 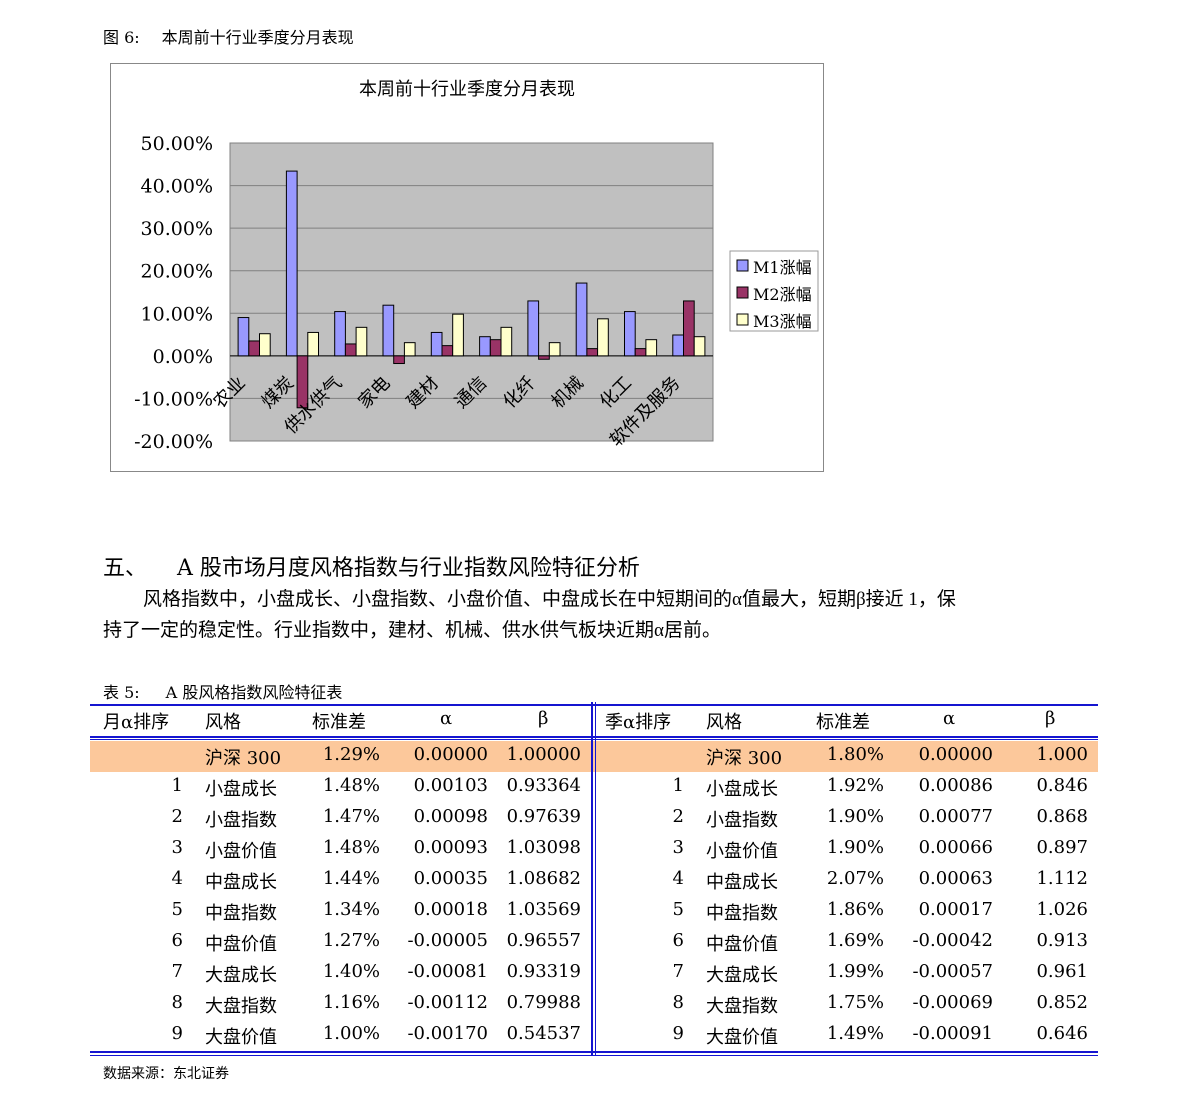 What do you see at coordinates (467, 89) in the screenshot?
I see `chart-title: 本周前十行业季度分月表现` at bounding box center [467, 89].